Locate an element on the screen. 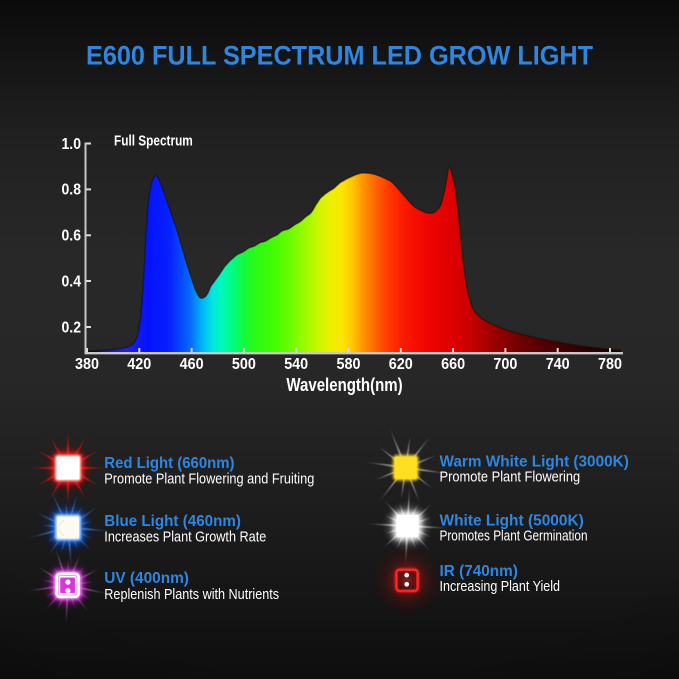  svg-text:Replenish Plants with Nutrient: Replenish Plants with Nutrients is located at coordinates (191, 595).